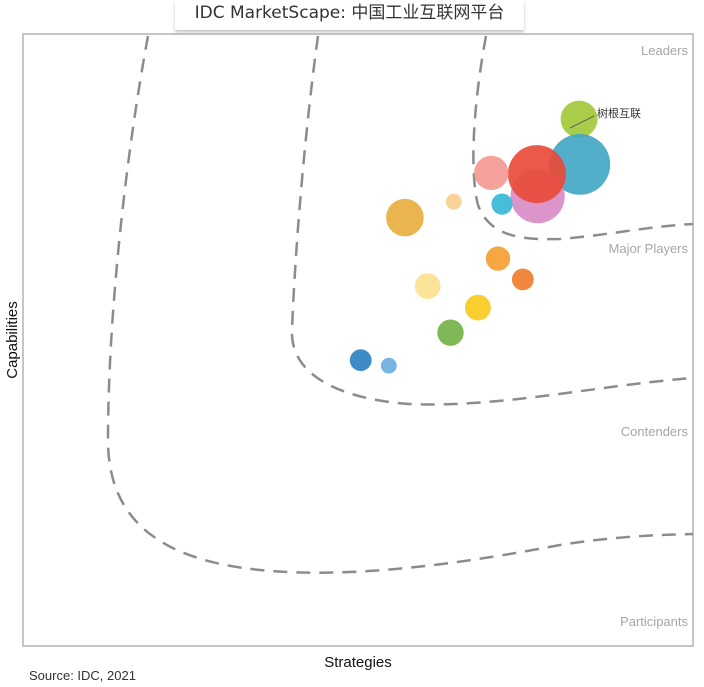 This screenshot has width=704, height=687. I want to click on callout-leader-line, so click(582, 122).